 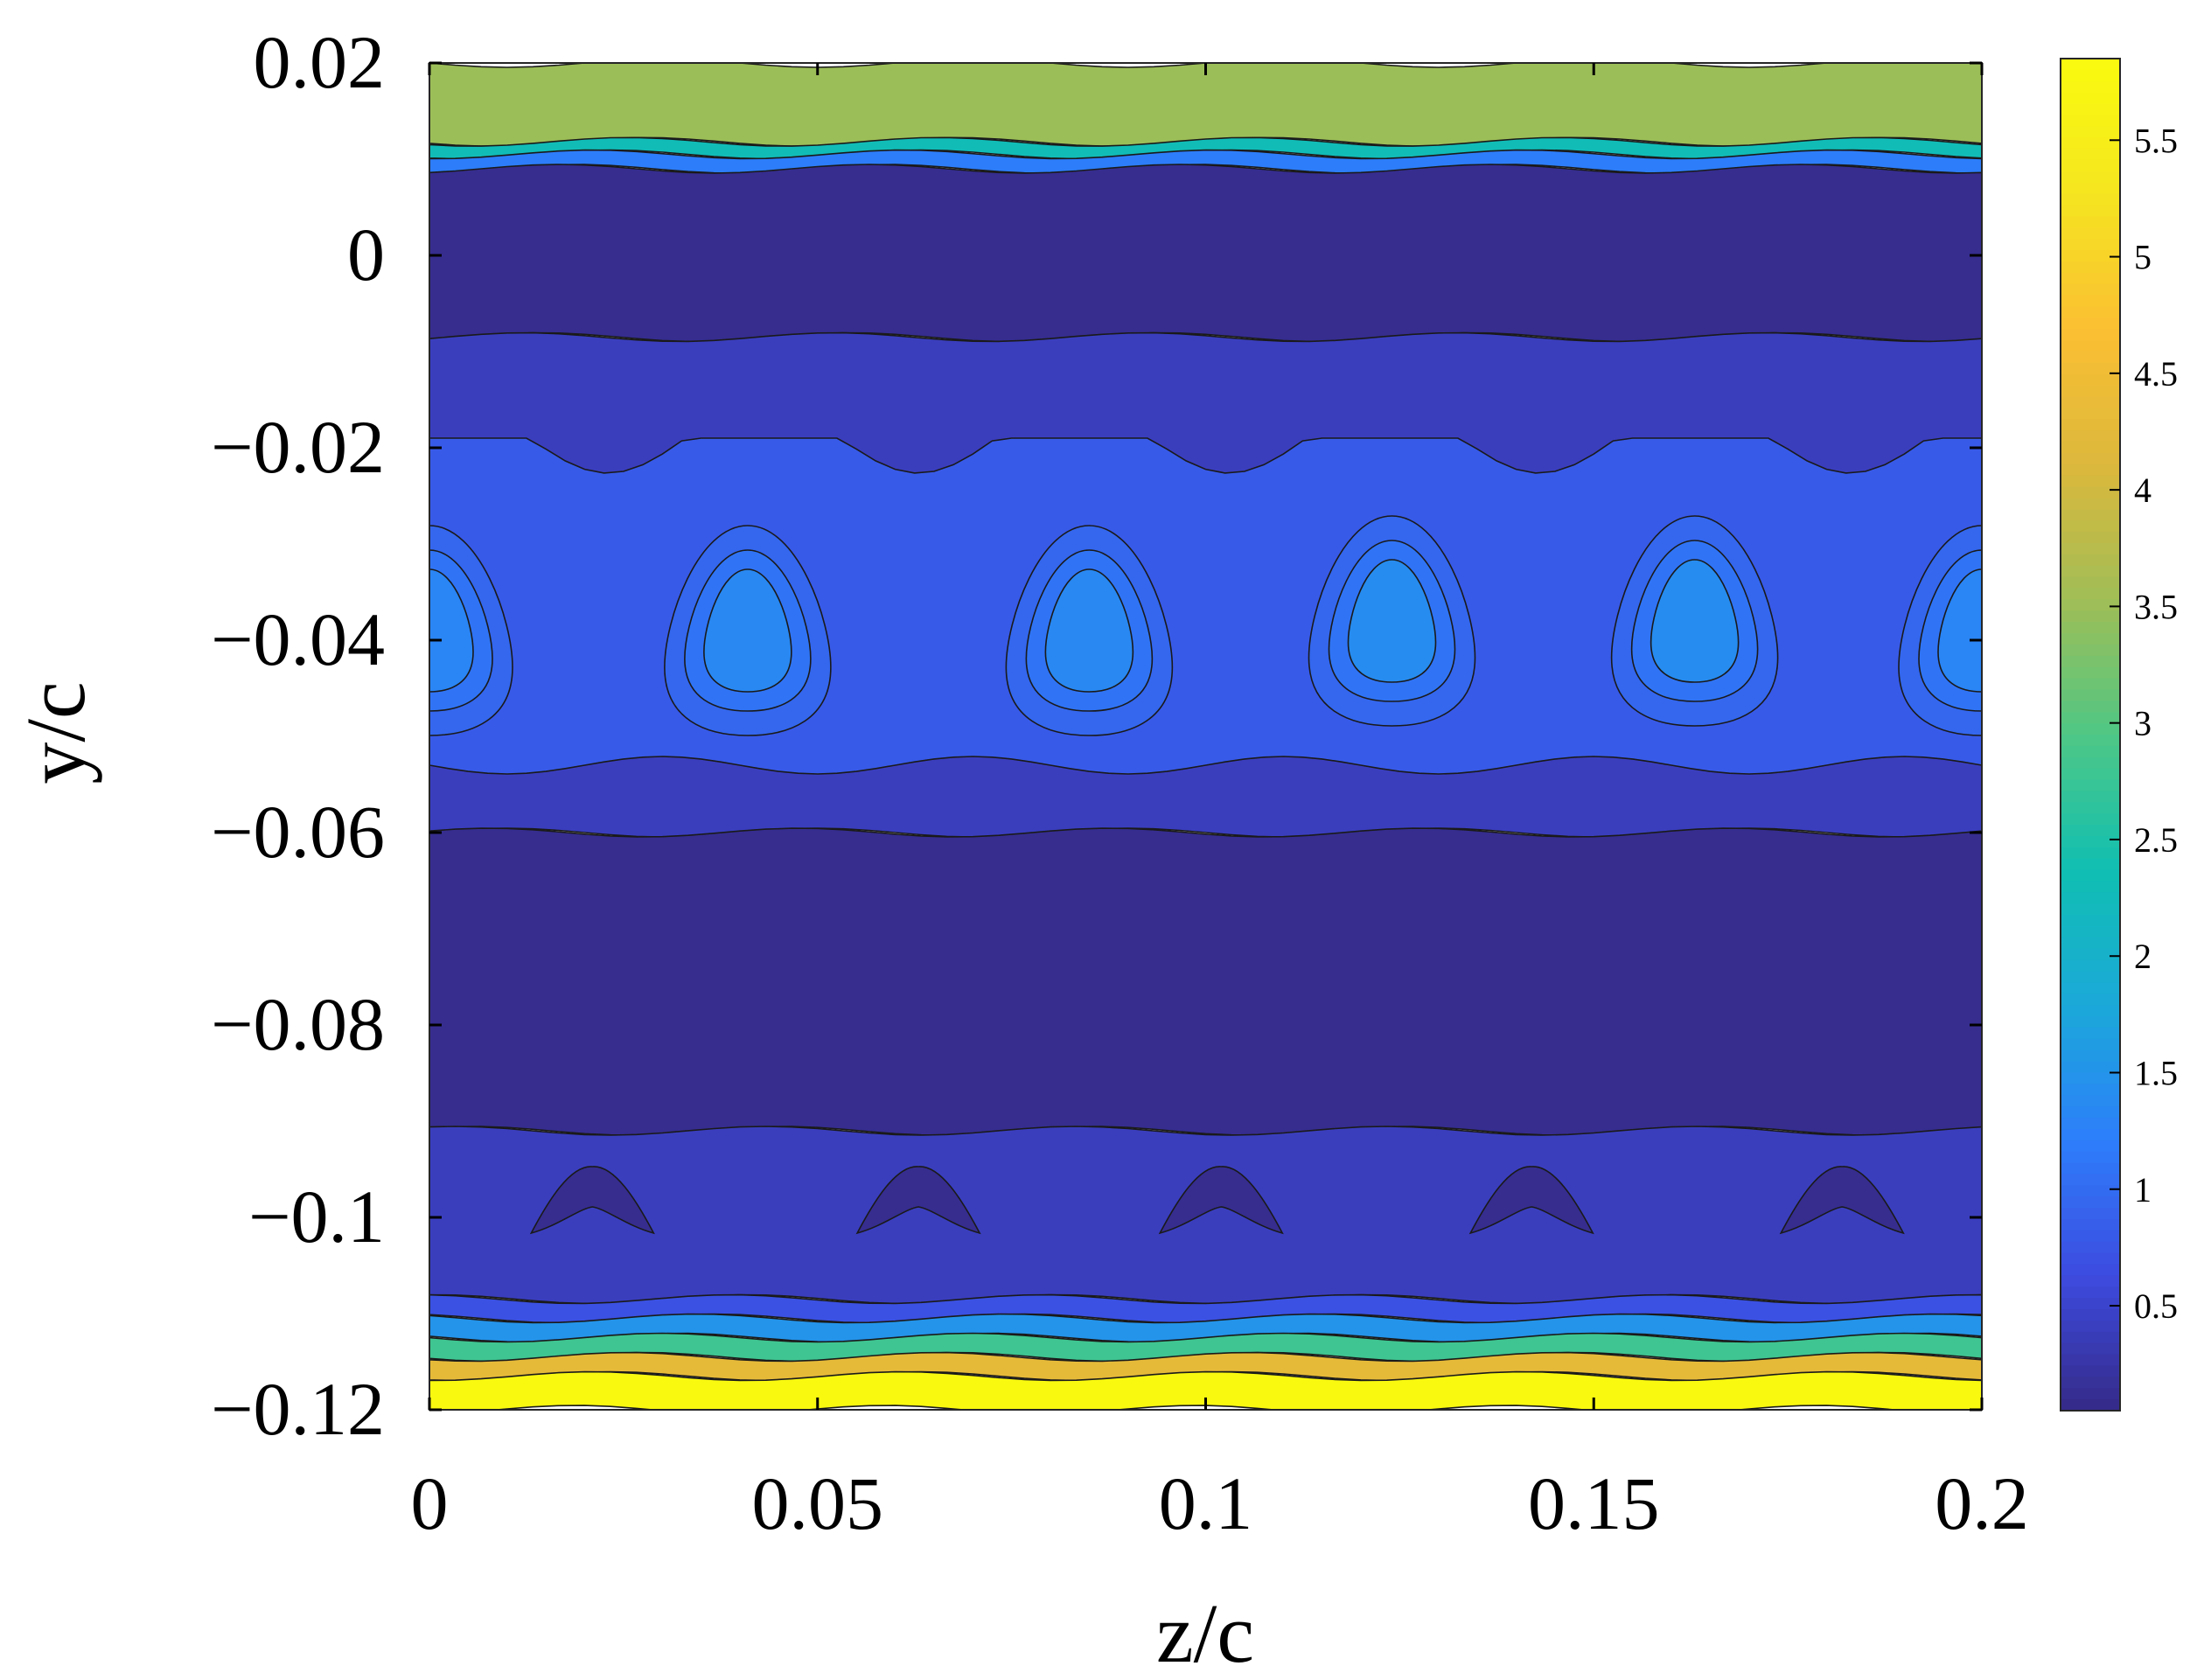 I want to click on x-tick-label: 0.2, so click(x=1982, y=1503).